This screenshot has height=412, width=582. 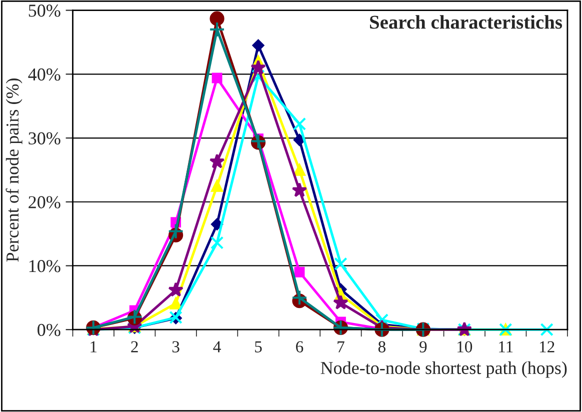 What do you see at coordinates (44, 74) in the screenshot?
I see `y-tick-label: 40%` at bounding box center [44, 74].